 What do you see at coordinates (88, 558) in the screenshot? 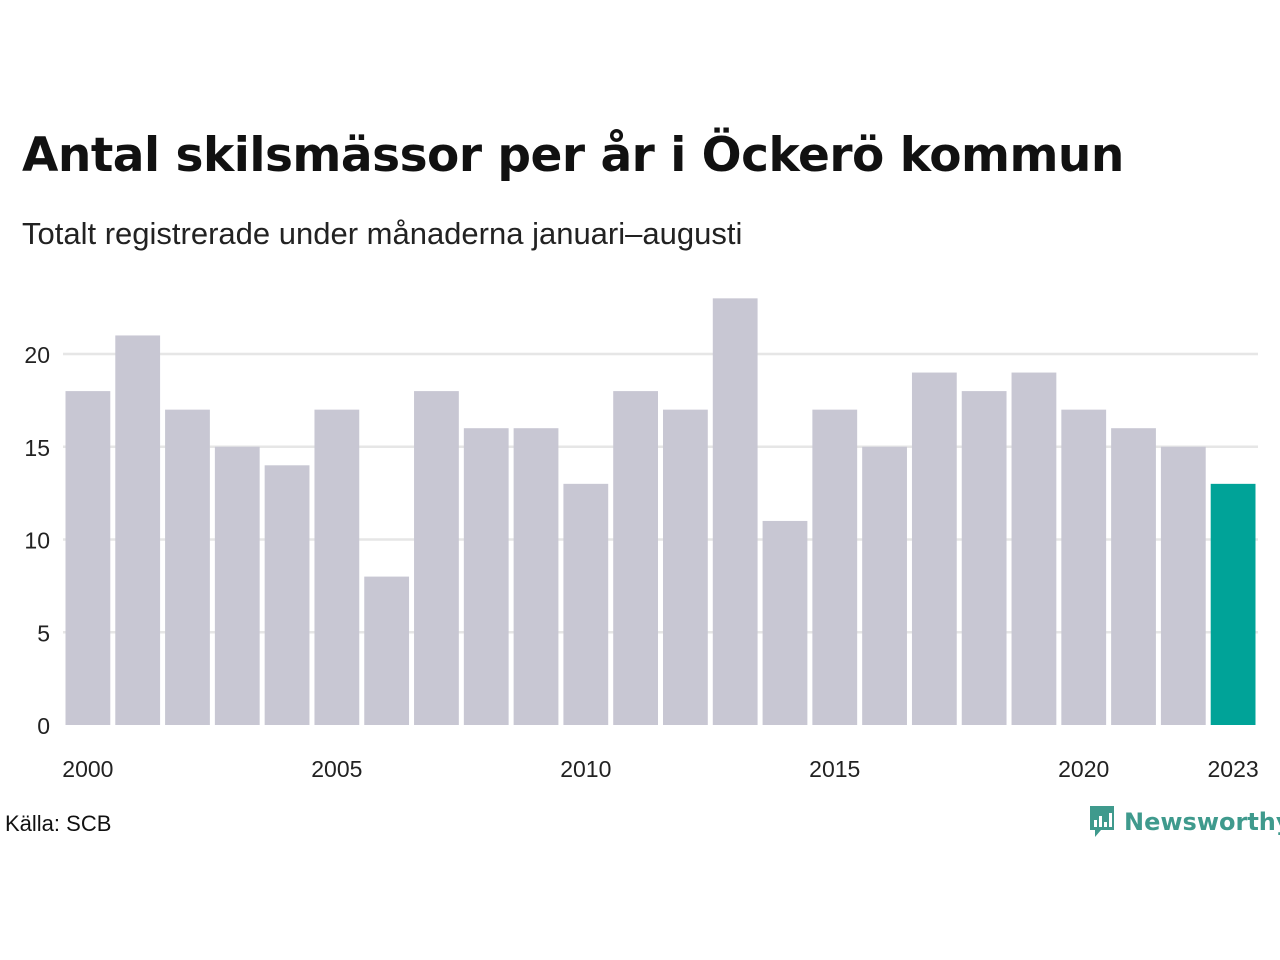
I see `bar-2000` at bounding box center [88, 558].